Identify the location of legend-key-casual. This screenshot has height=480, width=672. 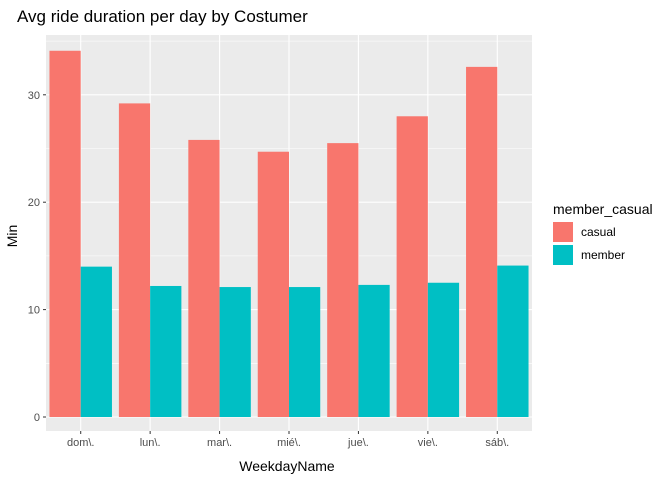
(563, 232).